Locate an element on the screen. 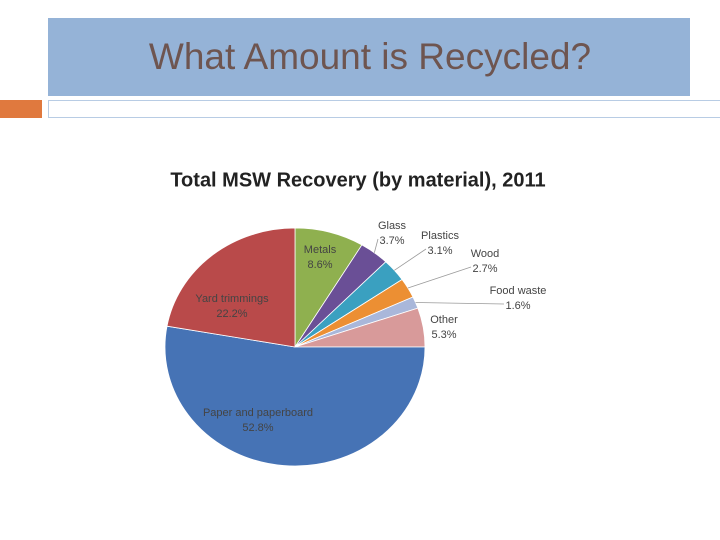 Image resolution: width=720 pixels, height=540 pixels. slice-name: Plastics is located at coordinates (440, 236).